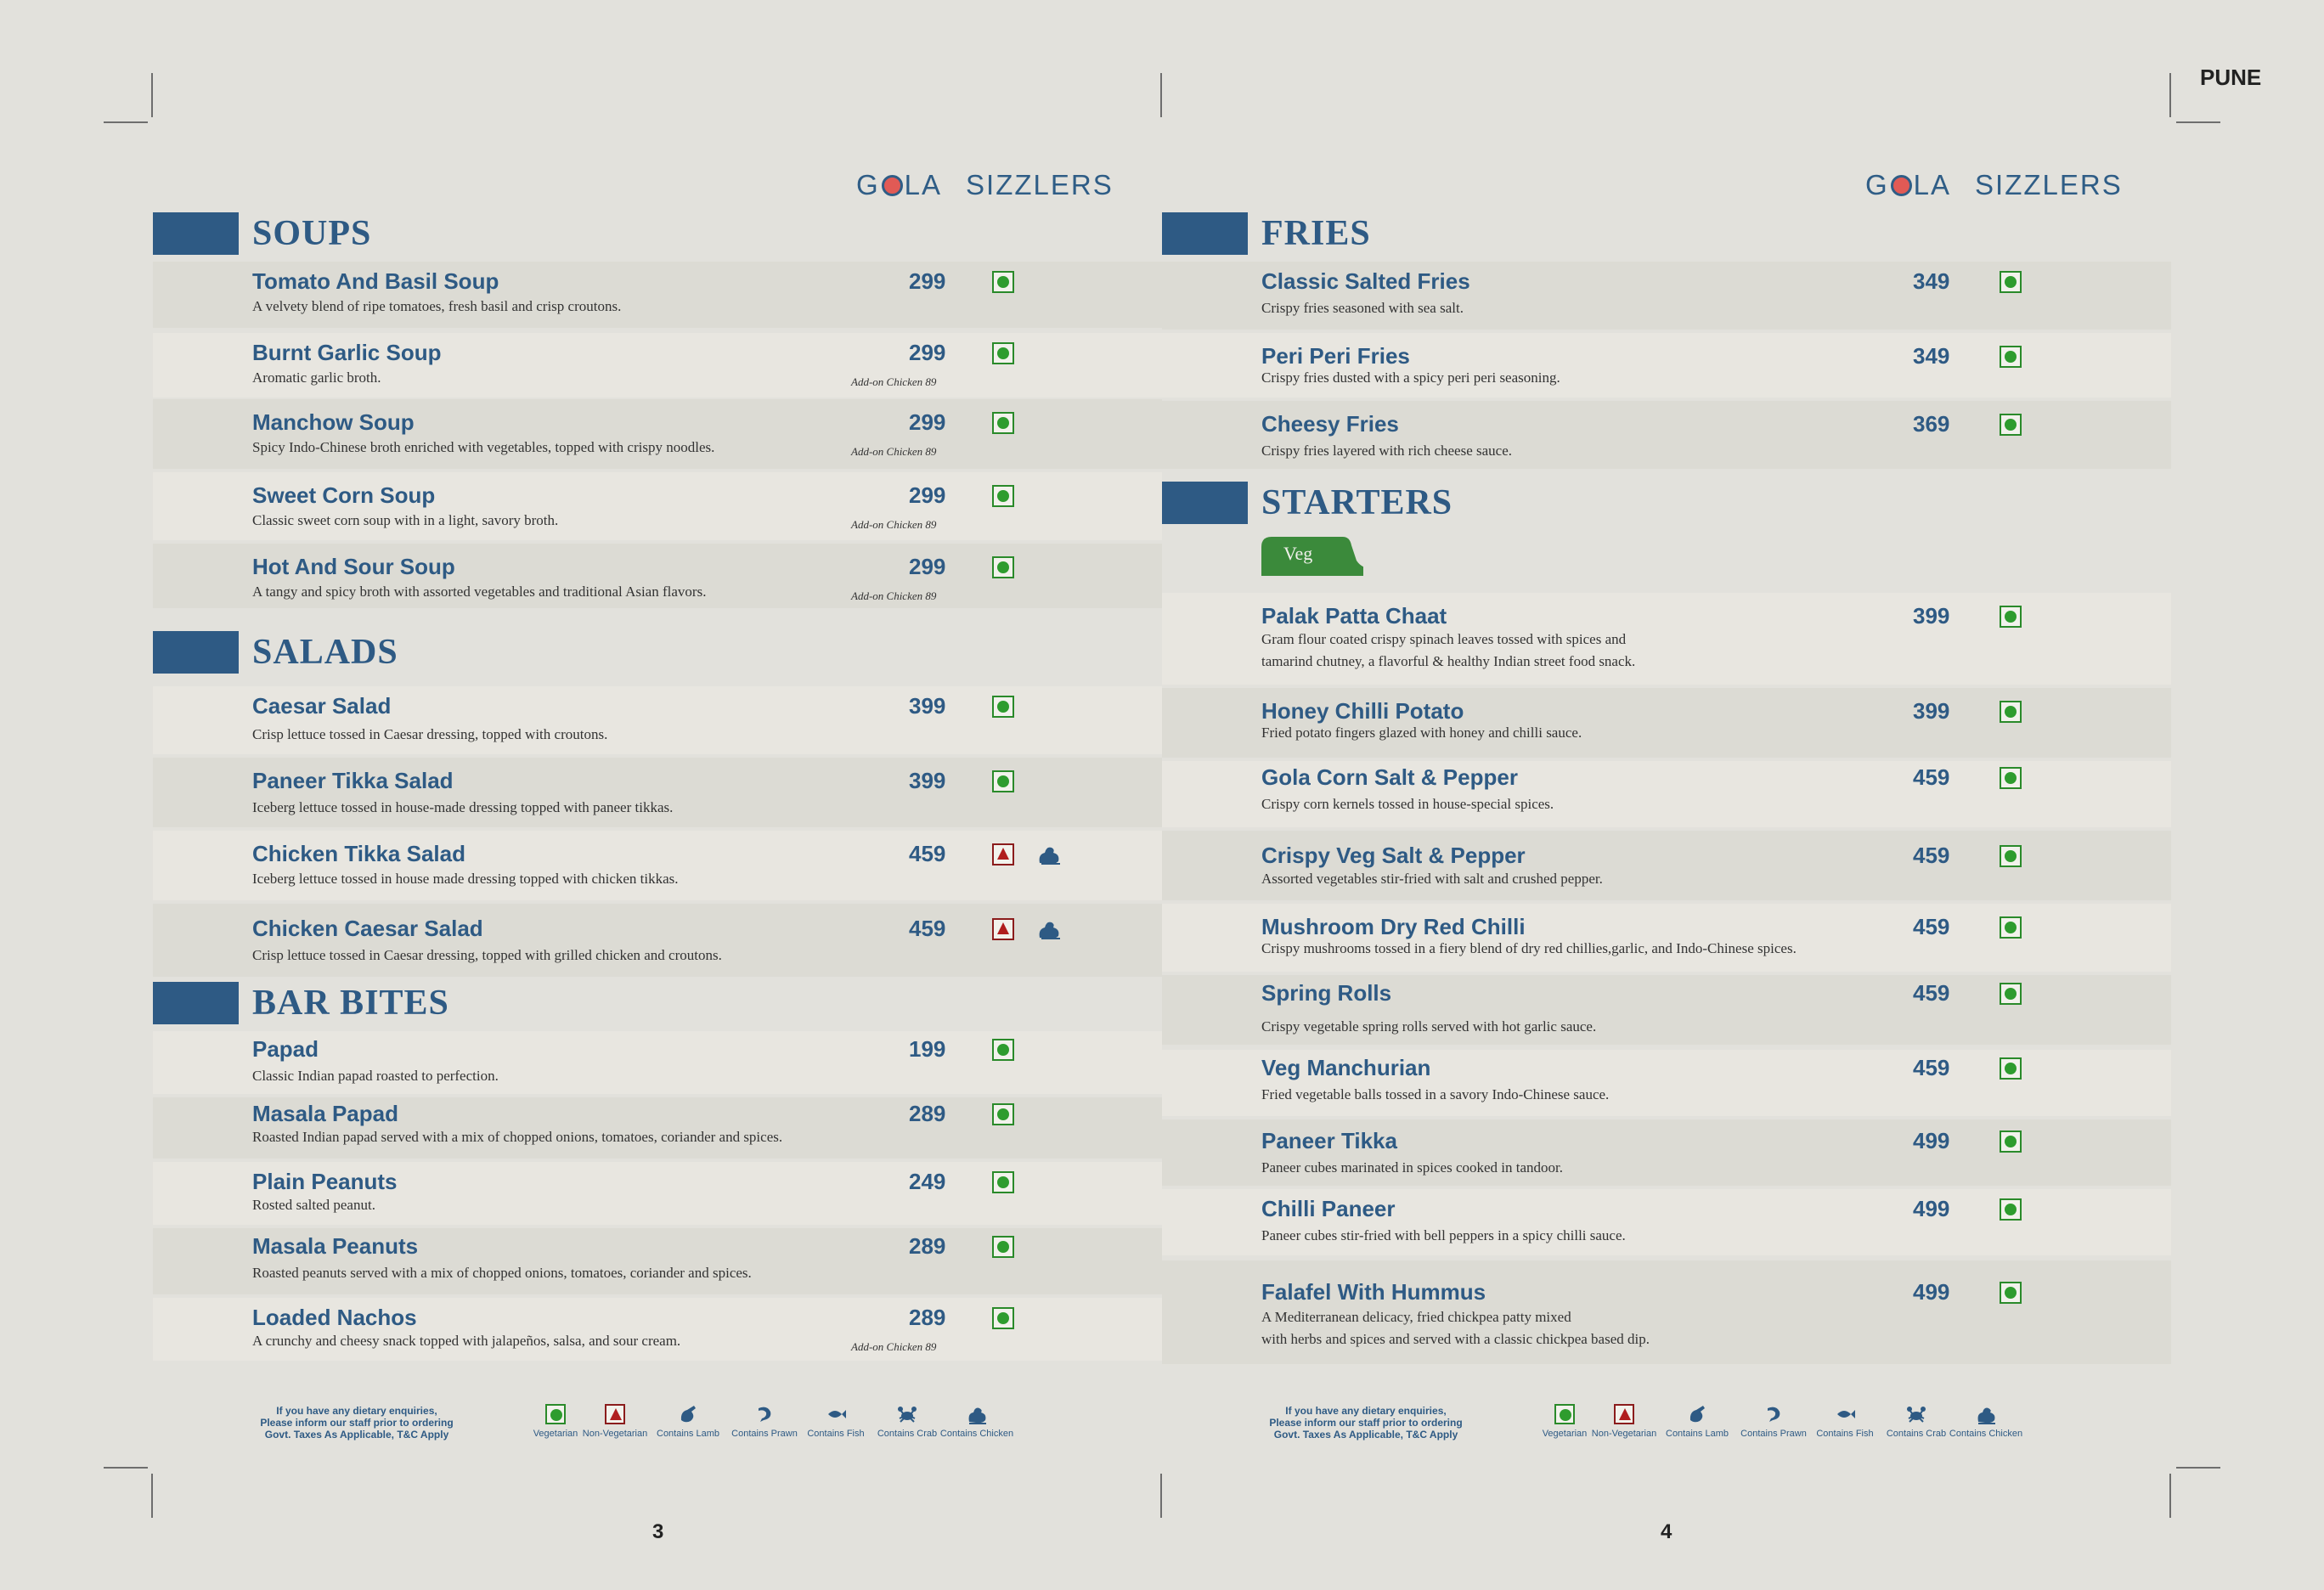 The height and width of the screenshot is (1590, 2324). Describe the element at coordinates (927, 1049) in the screenshot. I see `item-price: 199` at that location.